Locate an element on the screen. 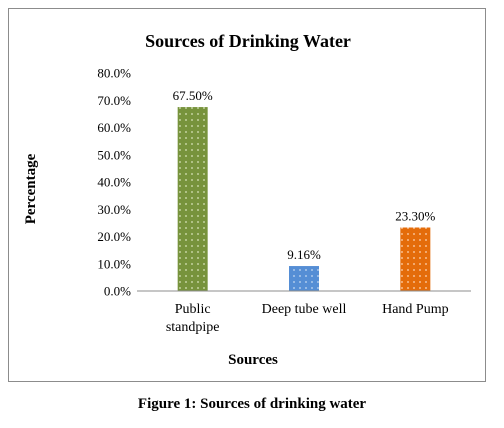 Image resolution: width=504 pixels, height=428 pixels. y-tick-label: 50.0% is located at coordinates (114, 154).